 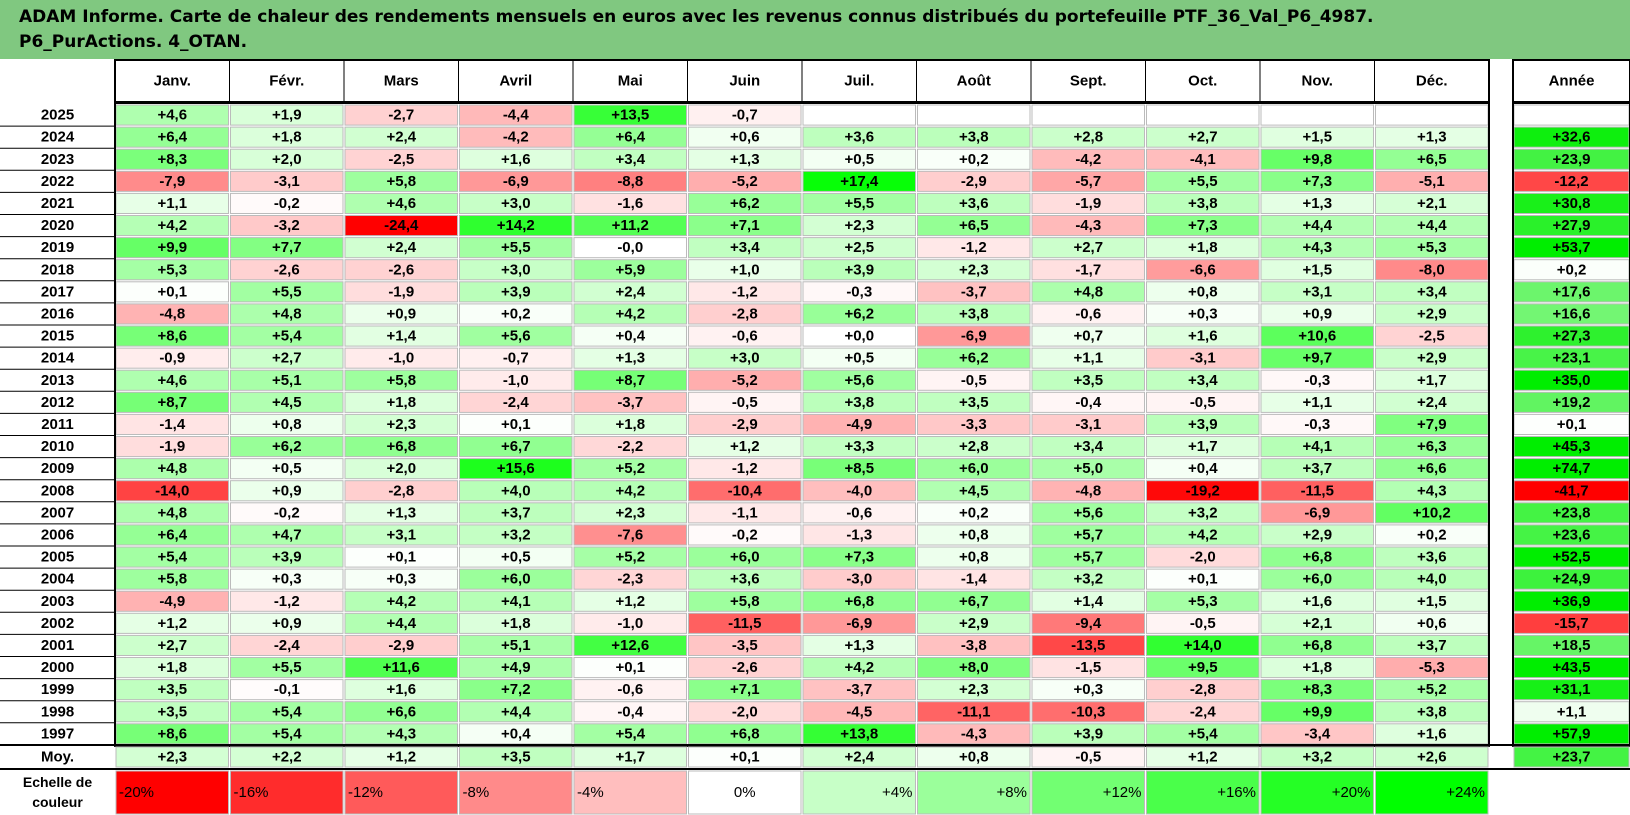 What do you see at coordinates (172, 711) in the screenshot?
I see `cell-value: +3,5` at bounding box center [172, 711].